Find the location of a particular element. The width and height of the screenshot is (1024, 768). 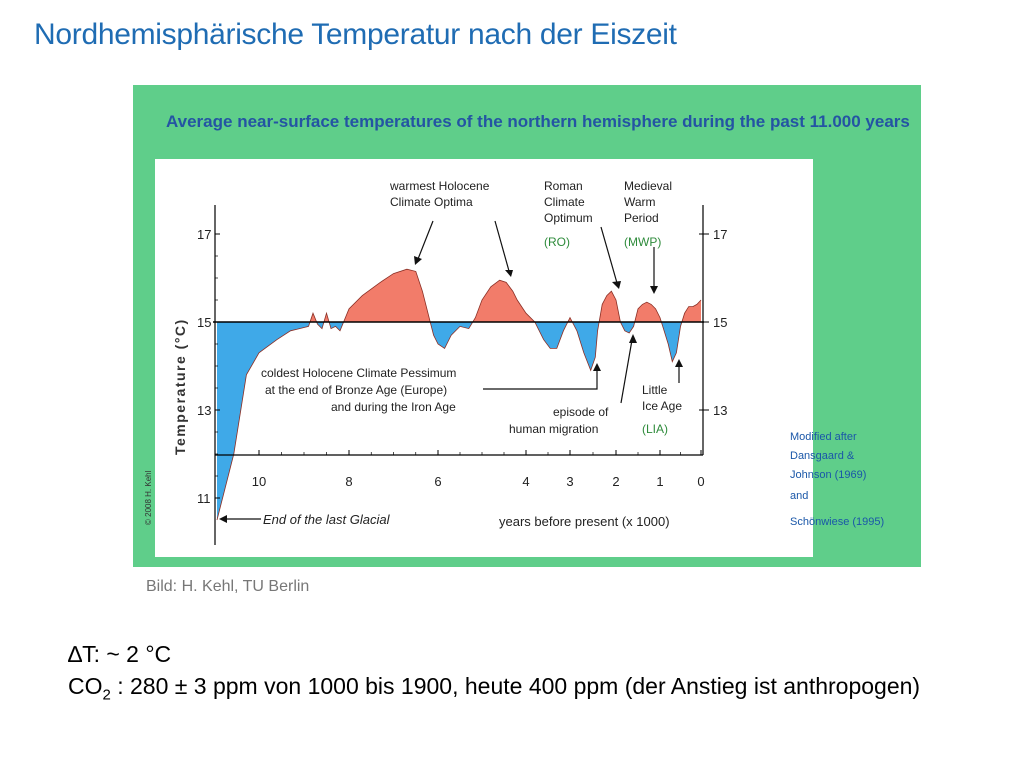

arrow-warmest-left is located at coordinates (425, 240).